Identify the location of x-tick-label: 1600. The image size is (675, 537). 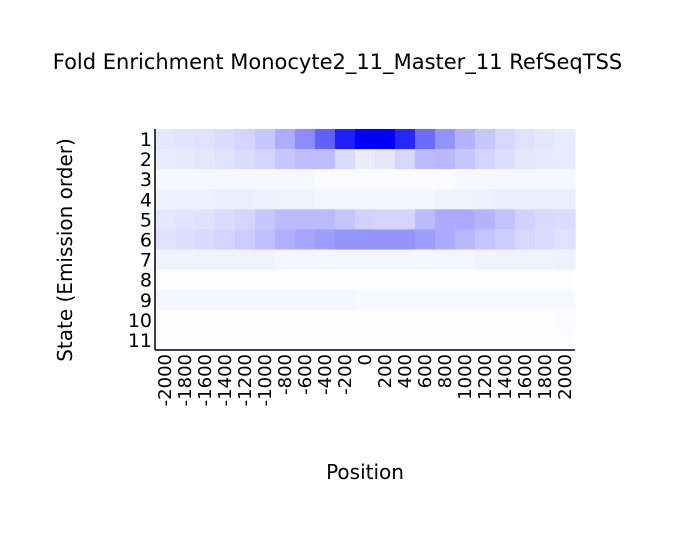
(525, 377).